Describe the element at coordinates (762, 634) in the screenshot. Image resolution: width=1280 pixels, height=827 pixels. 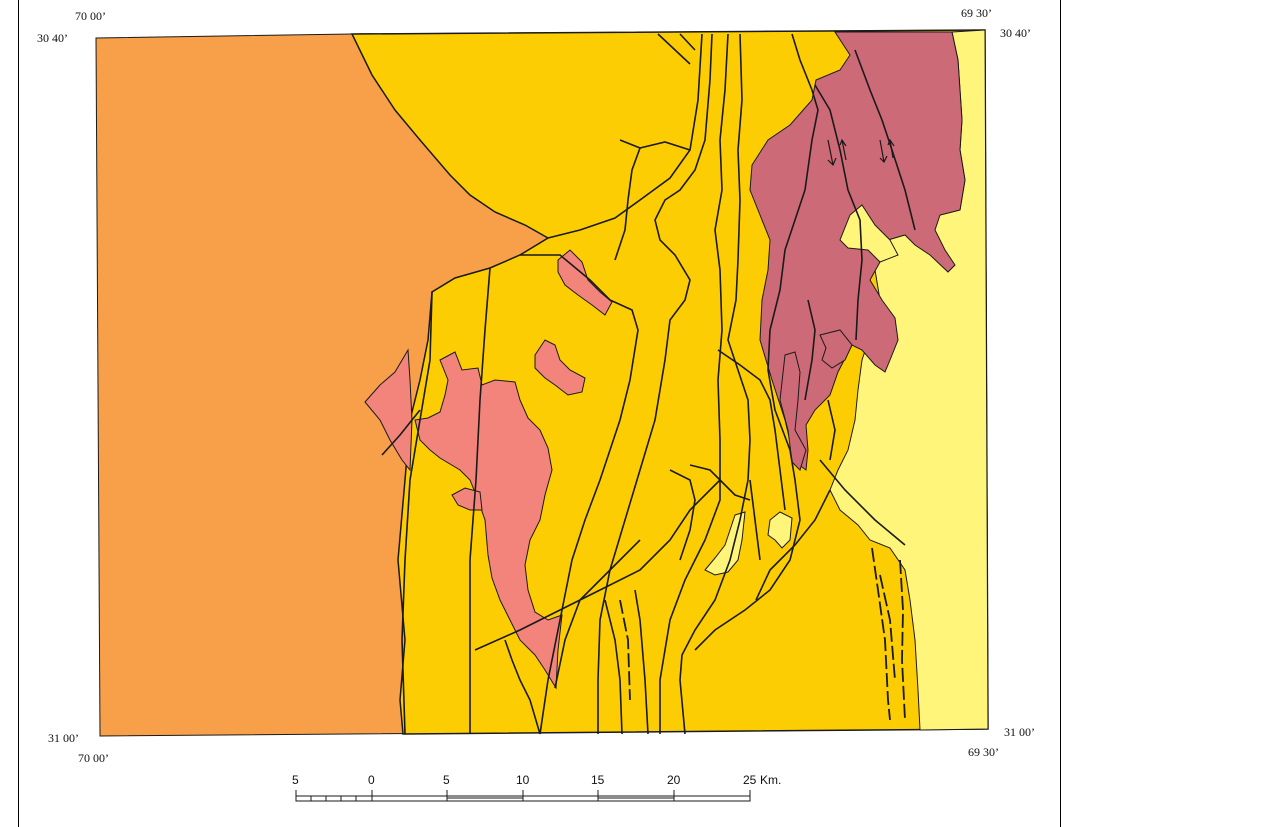
I see `dashed-fault-lines` at that location.